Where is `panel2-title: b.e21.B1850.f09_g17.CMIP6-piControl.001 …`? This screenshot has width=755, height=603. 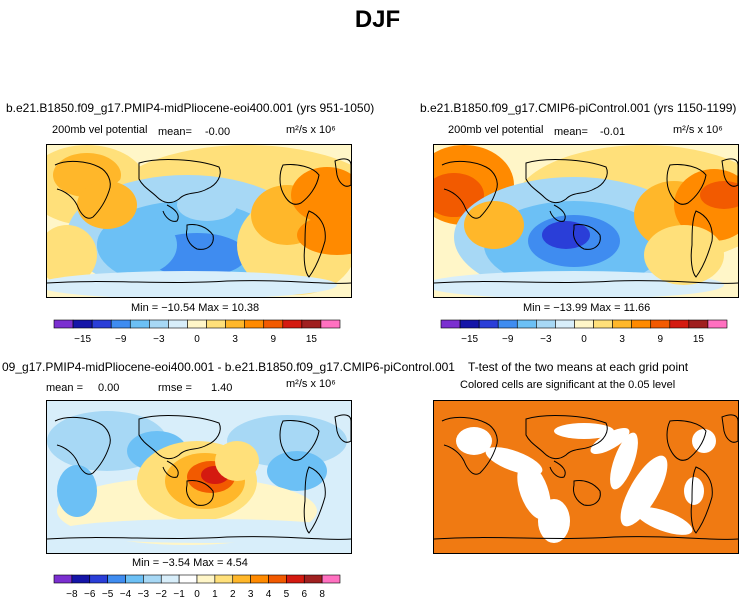
panel2-title: b.e21.B1850.f09_g17.CMIP6-piControl.001 … is located at coordinates (578, 108).